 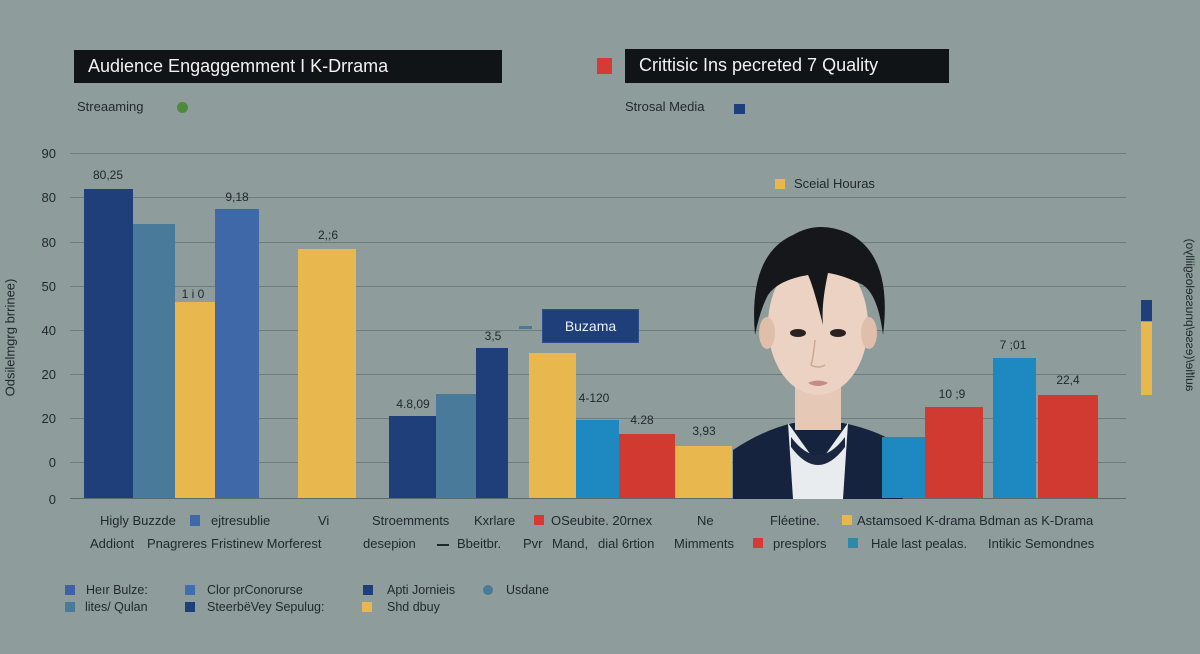 I want to click on navy-square-icon, so click(x=739, y=109).